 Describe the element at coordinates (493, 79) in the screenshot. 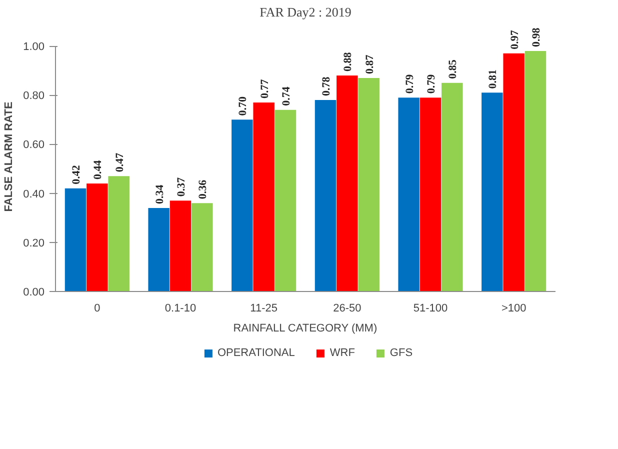

I see `data-label: 0.81` at that location.